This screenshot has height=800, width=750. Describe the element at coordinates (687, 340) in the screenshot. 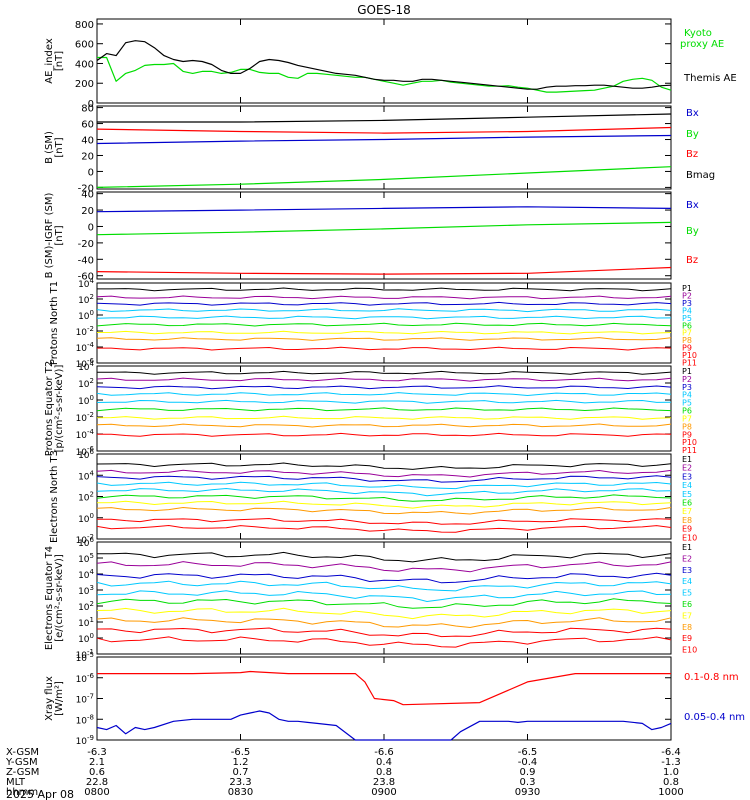

I see `channel-label-p8: P8` at that location.